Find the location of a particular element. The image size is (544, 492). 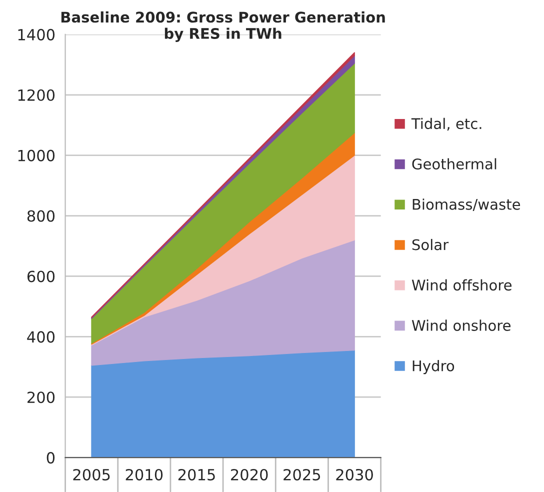

y-tick-label: 600 is located at coordinates (41, 276).